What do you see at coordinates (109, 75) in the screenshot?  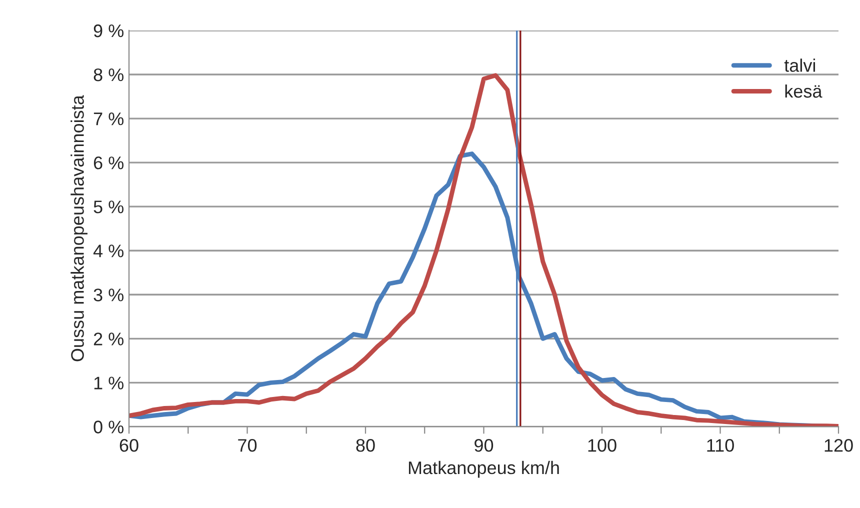 I see `y-tick-label: 8 %` at bounding box center [109, 75].